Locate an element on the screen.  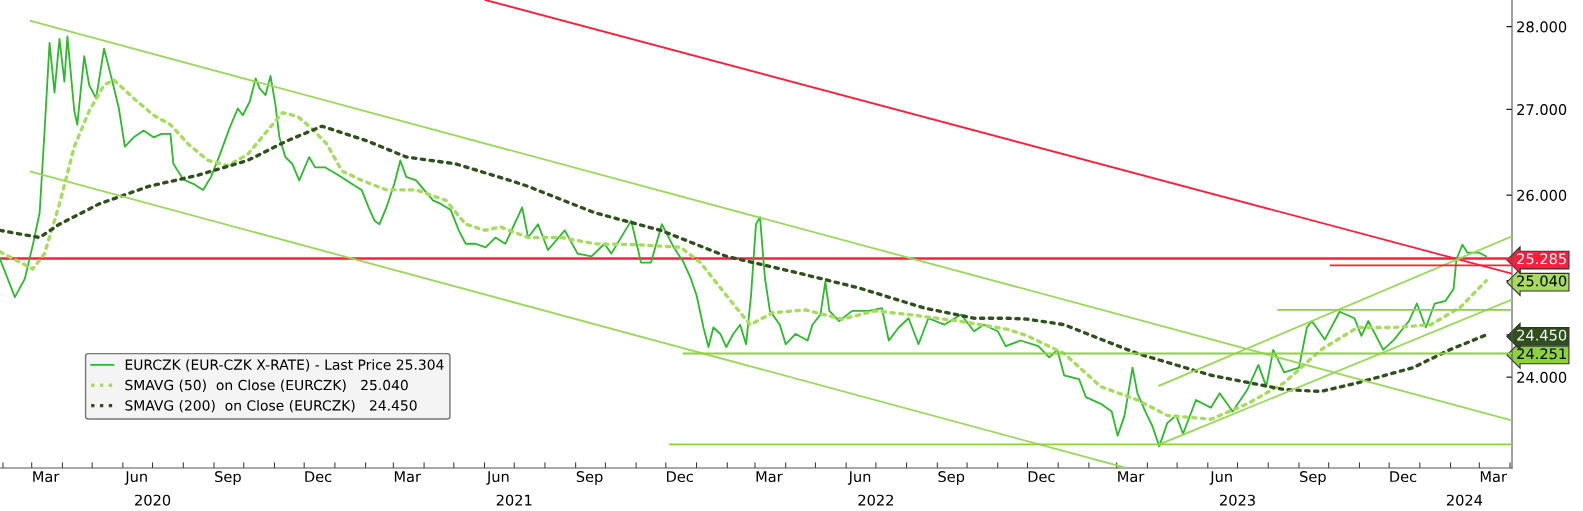
legend-label: SMAVG (200) on Close (EURCZK) 24.450 is located at coordinates (271, 406).